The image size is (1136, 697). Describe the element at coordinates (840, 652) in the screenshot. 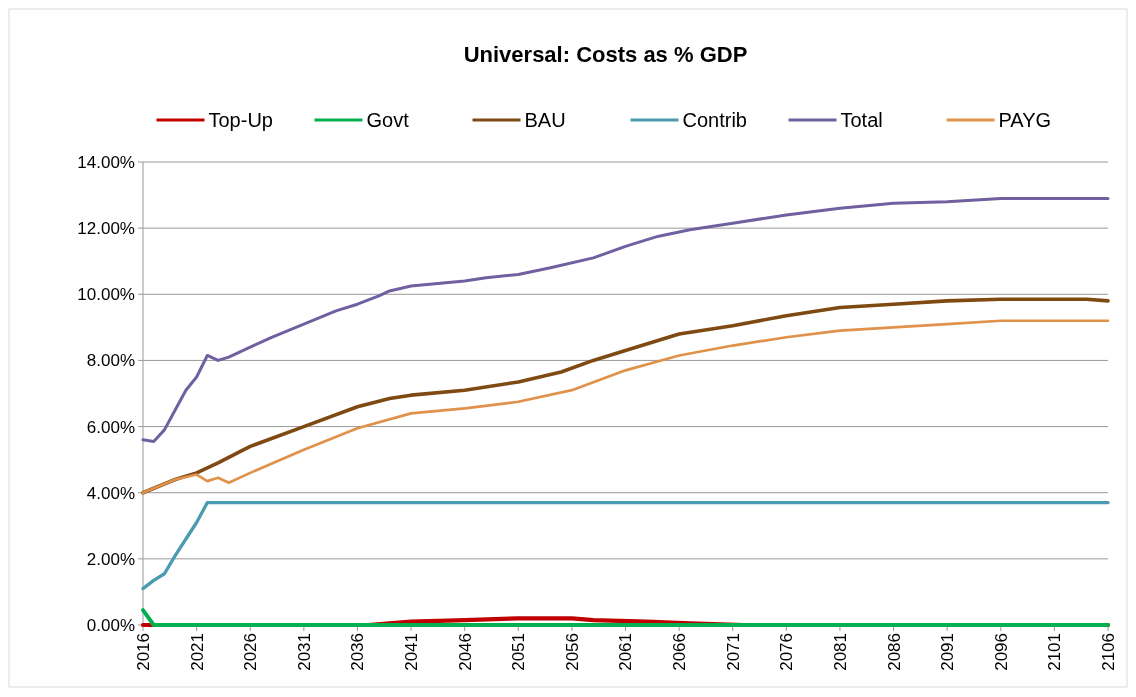

I see `x-tick-label: 2081` at that location.